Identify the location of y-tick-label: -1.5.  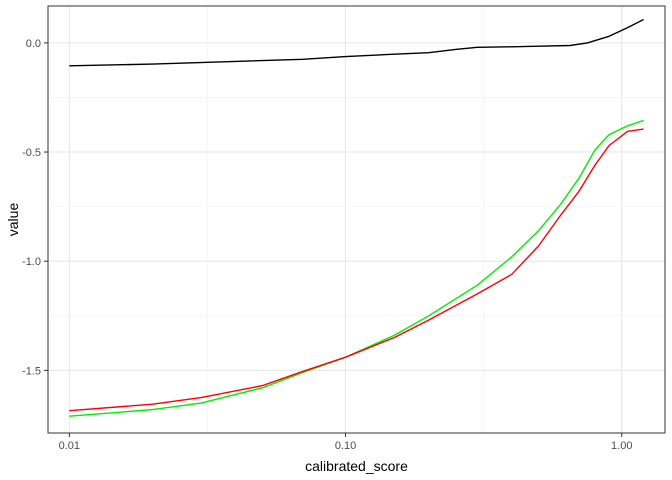
(31, 371).